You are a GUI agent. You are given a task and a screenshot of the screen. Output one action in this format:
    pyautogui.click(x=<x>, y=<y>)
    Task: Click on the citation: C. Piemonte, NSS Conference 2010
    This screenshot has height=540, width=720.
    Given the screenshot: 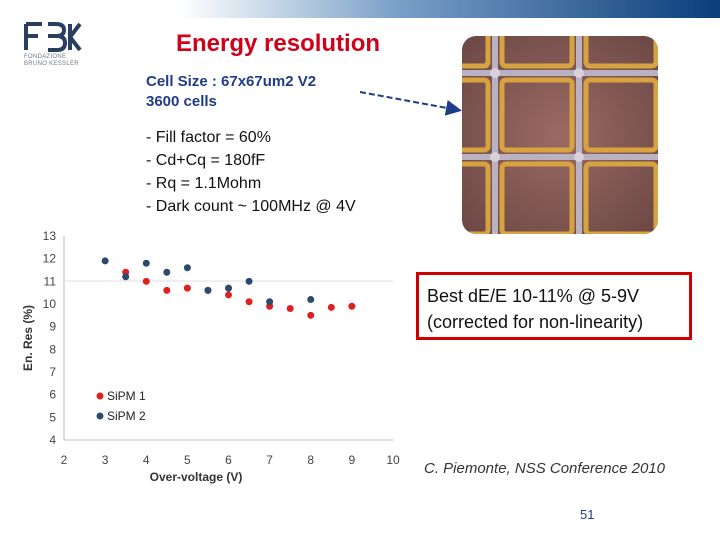 What is the action you would take?
    pyautogui.click(x=544, y=468)
    